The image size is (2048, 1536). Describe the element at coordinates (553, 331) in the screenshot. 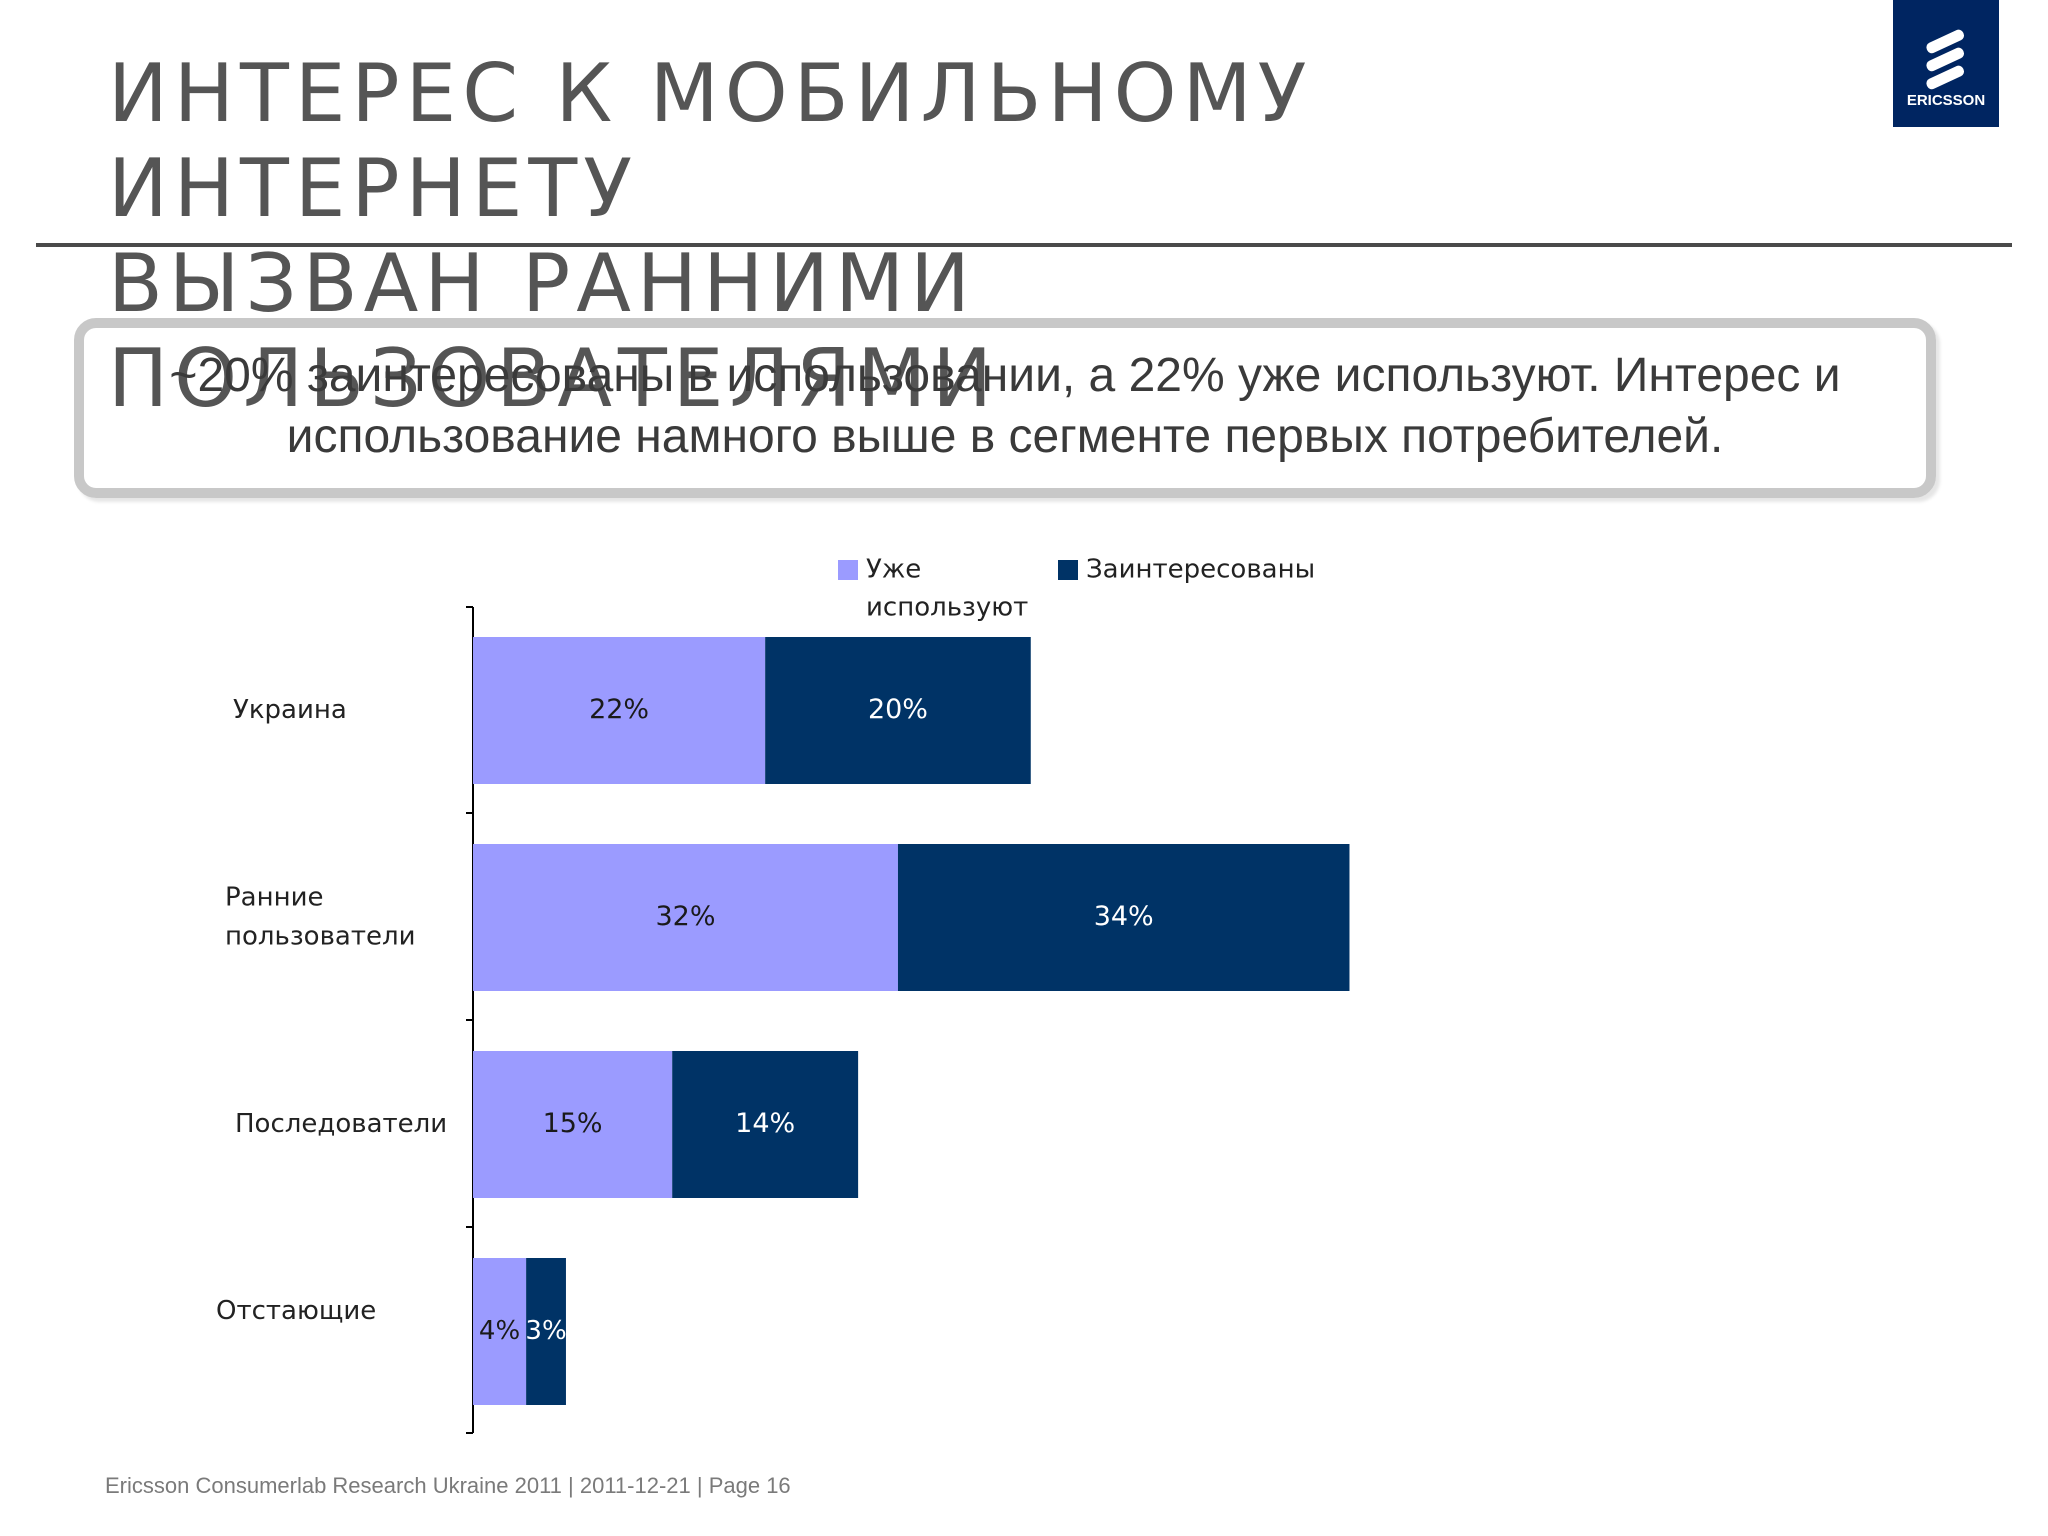

I see `slide-title-line-2: ВЫЗВАН РАННИМИ ПОЛЬЗОВАТЕЛЯМИ` at that location.